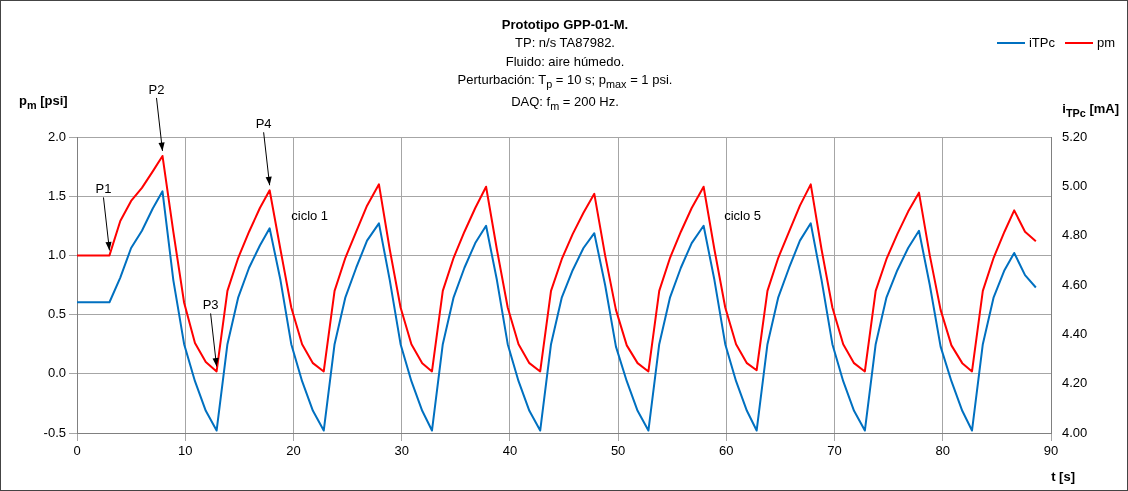 Image resolution: width=1128 pixels, height=491 pixels. What do you see at coordinates (1051, 451) in the screenshot?
I see `x-tick-label: 90` at bounding box center [1051, 451].